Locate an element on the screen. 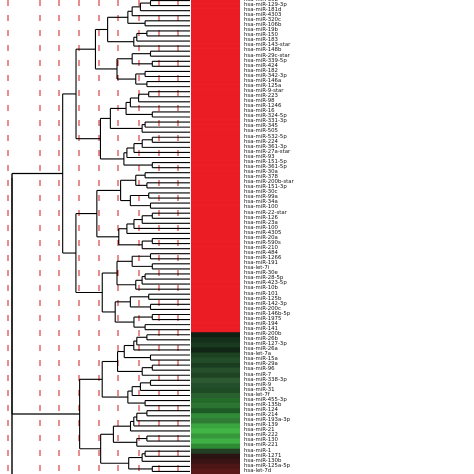 This screenshot has width=474, height=474. row-label: hsa-miR-20a is located at coordinates (261, 237).